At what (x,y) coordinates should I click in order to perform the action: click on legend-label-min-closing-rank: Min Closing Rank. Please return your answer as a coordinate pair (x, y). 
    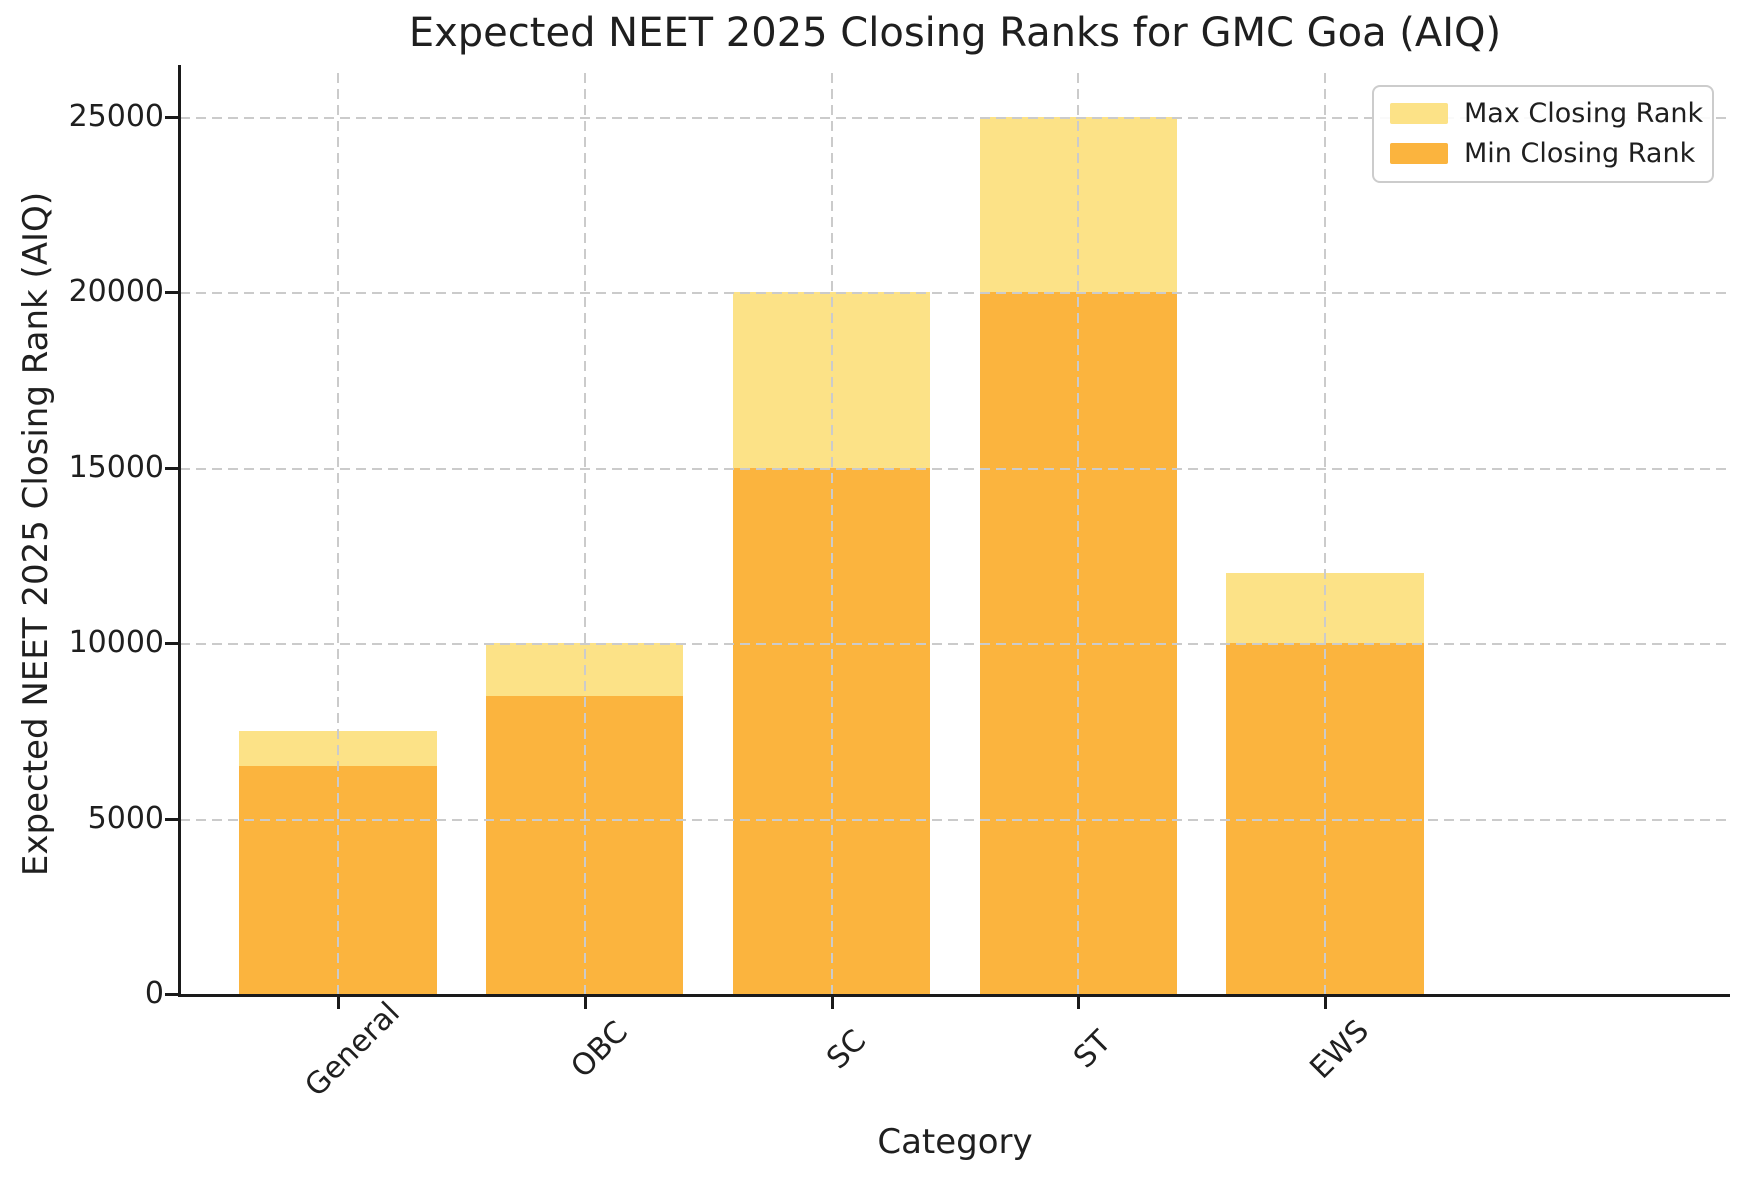
    Looking at the image, I should click on (1580, 153).